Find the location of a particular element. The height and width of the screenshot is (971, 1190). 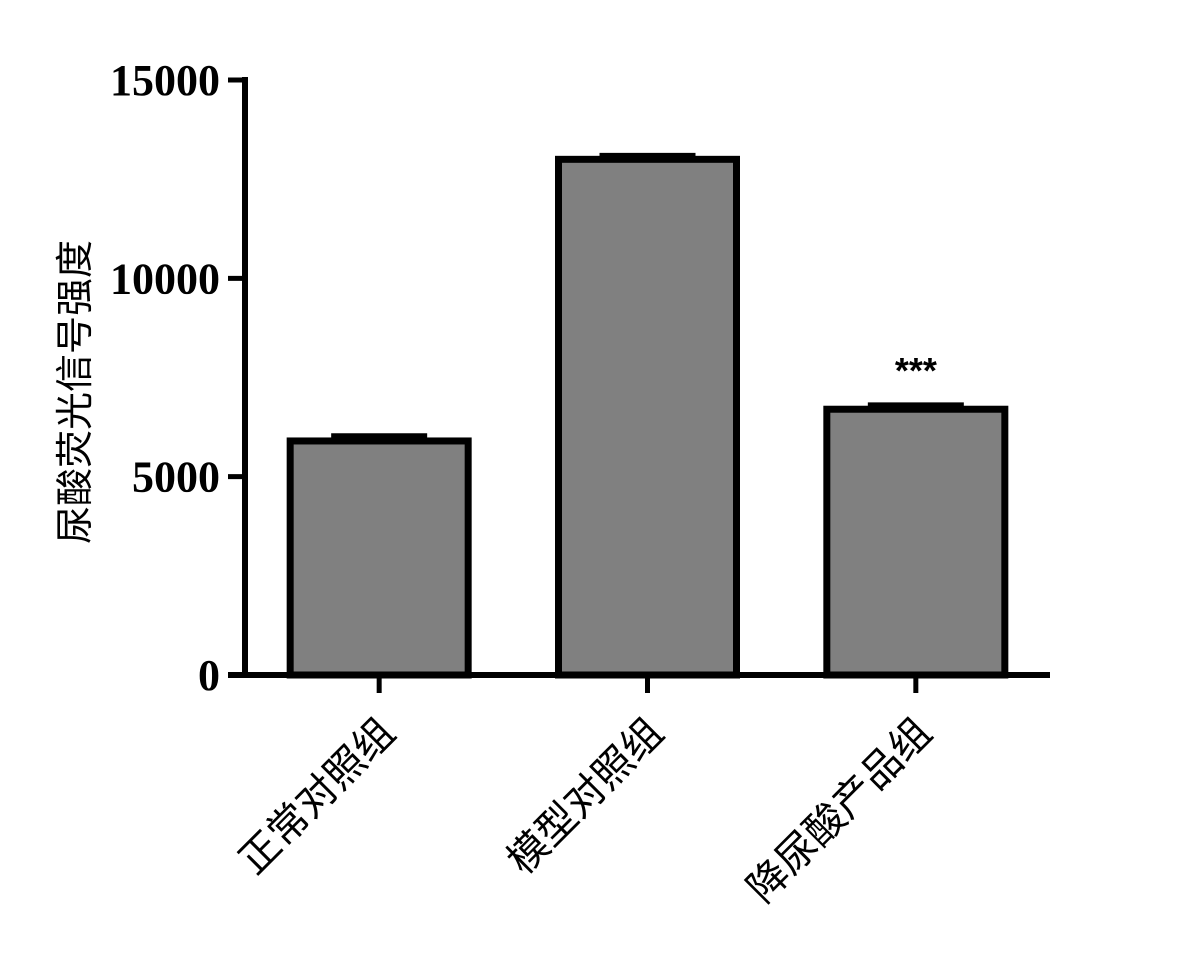

y-tick-label: 15000 is located at coordinates (165, 80).